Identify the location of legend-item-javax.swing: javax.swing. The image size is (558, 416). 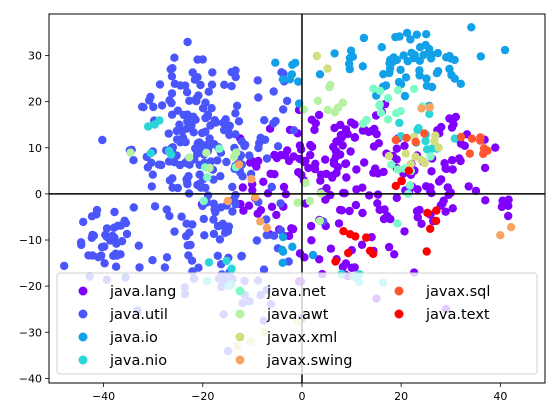
(293, 361).